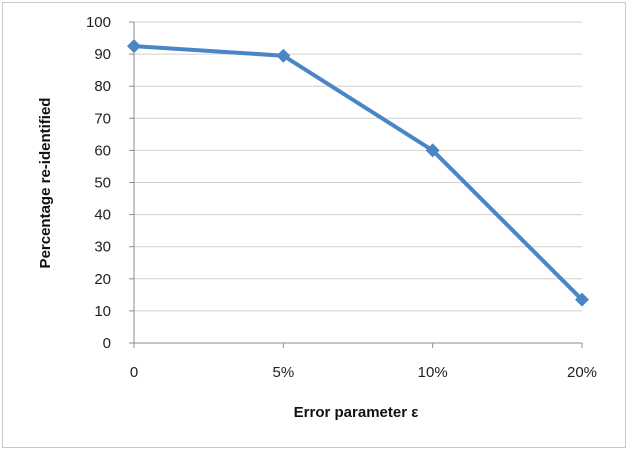  I want to click on y-axis-ticks: 0 10 20 30 40 50 60 70 80 90 100, so click(110, 183).